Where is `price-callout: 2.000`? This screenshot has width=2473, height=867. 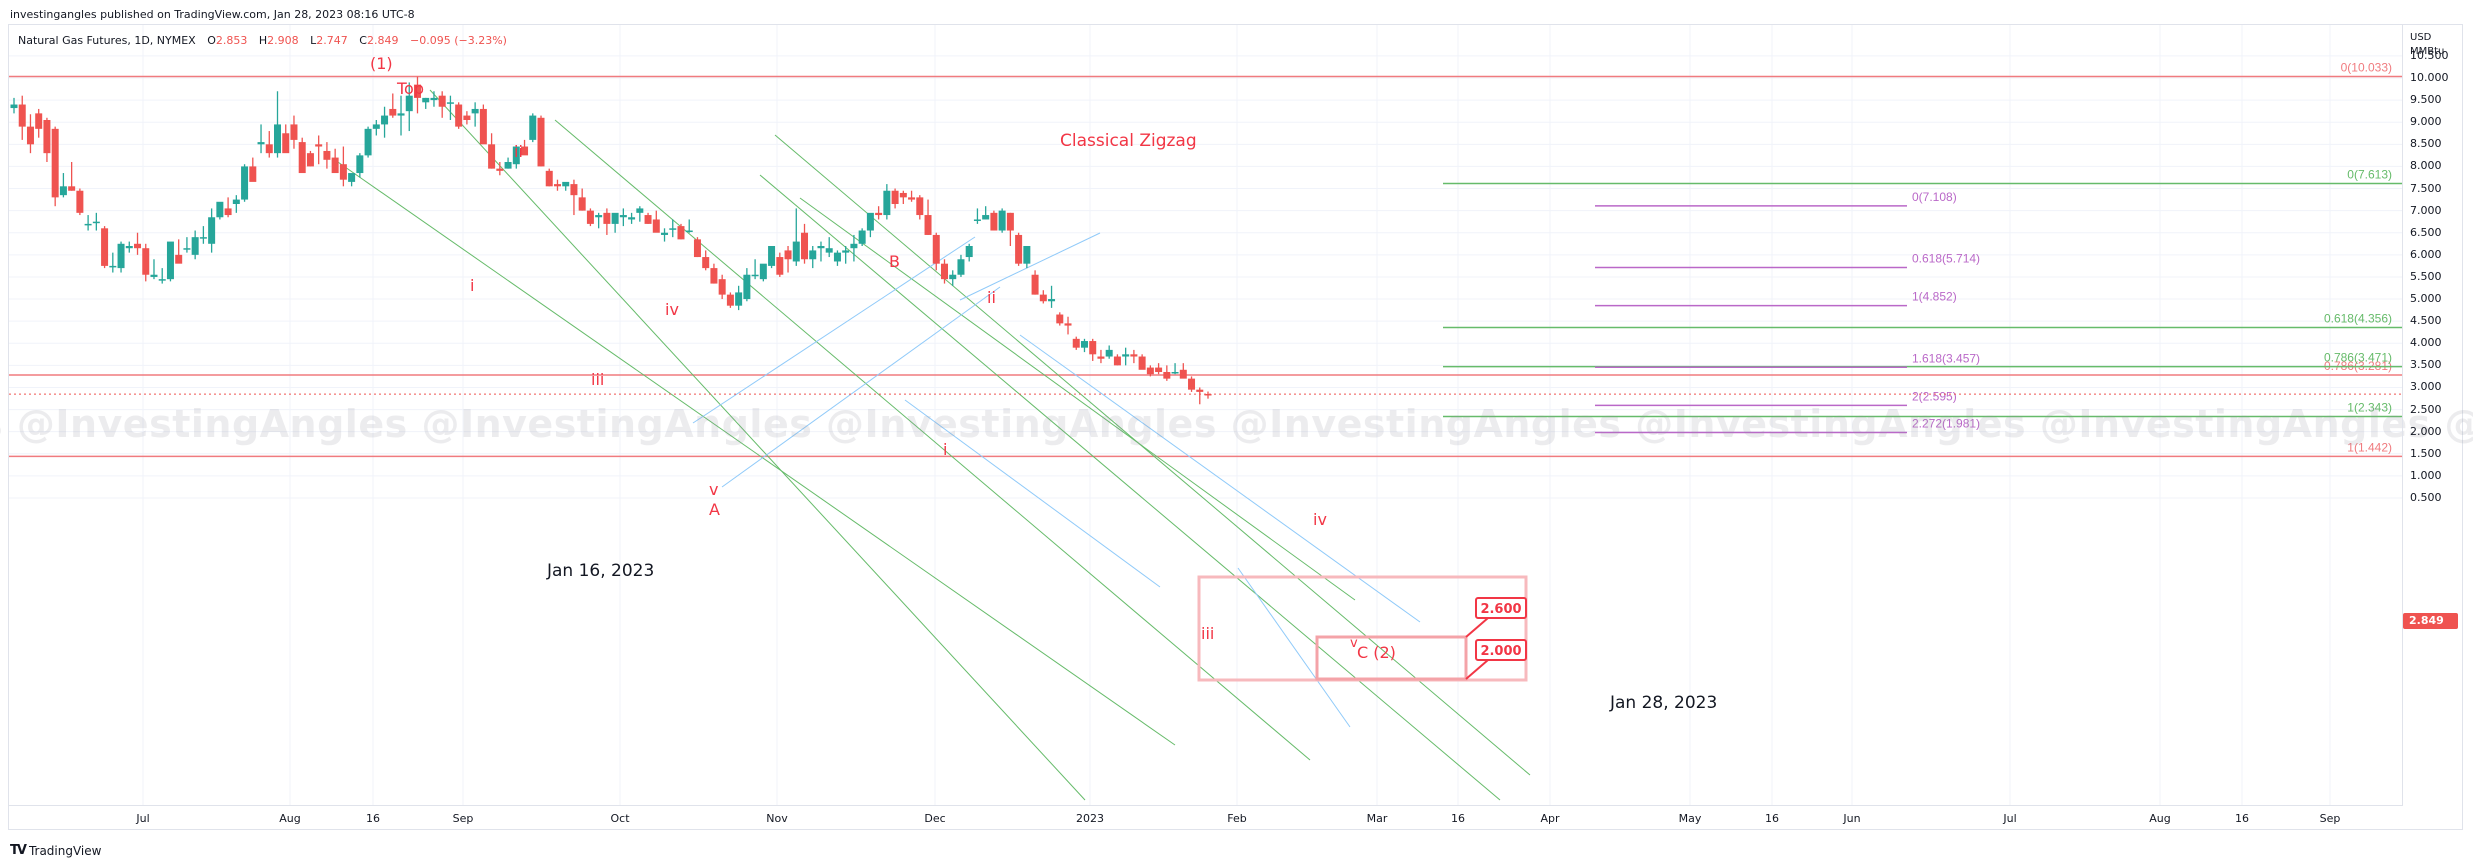 price-callout: 2.000 is located at coordinates (1501, 650).